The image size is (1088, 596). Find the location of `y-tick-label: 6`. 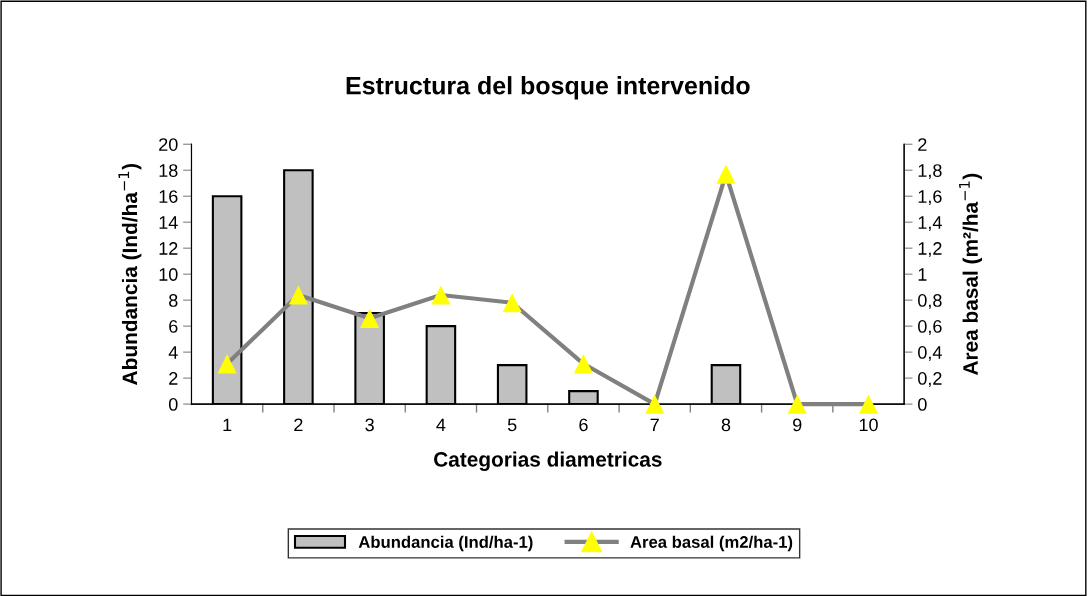

y-tick-label: 6 is located at coordinates (173, 326).